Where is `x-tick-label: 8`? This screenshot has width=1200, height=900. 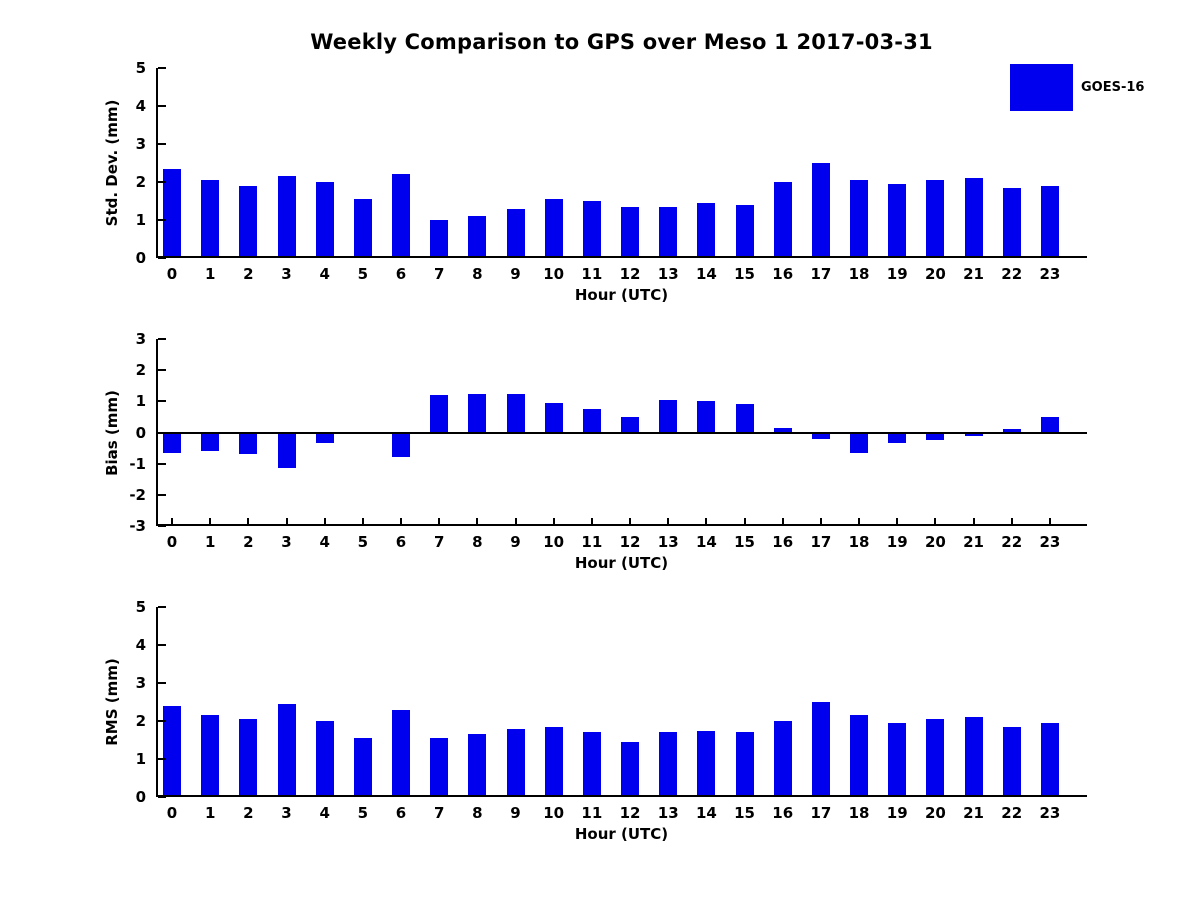
x-tick-label: 8 is located at coordinates (477, 542).